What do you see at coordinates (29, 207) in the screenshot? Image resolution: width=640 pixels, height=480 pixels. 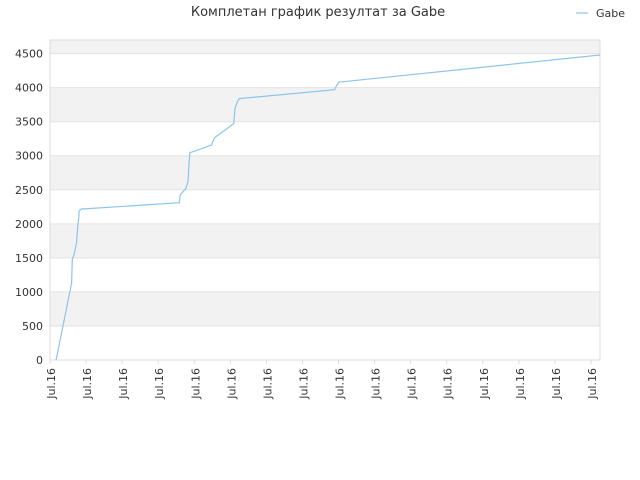 I see `y-axis: 0 500 1000 1500 2000 2500 3000 3500 4000 4500` at bounding box center [29, 207].